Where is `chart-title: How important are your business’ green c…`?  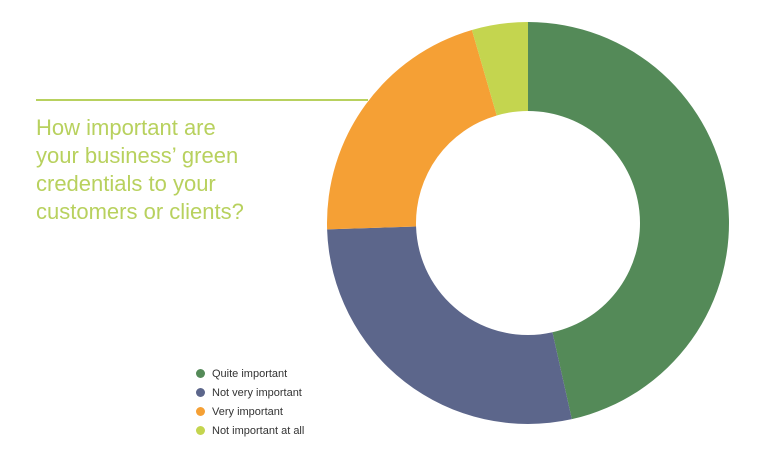 chart-title: How important are your business’ green c… is located at coordinates (186, 170).